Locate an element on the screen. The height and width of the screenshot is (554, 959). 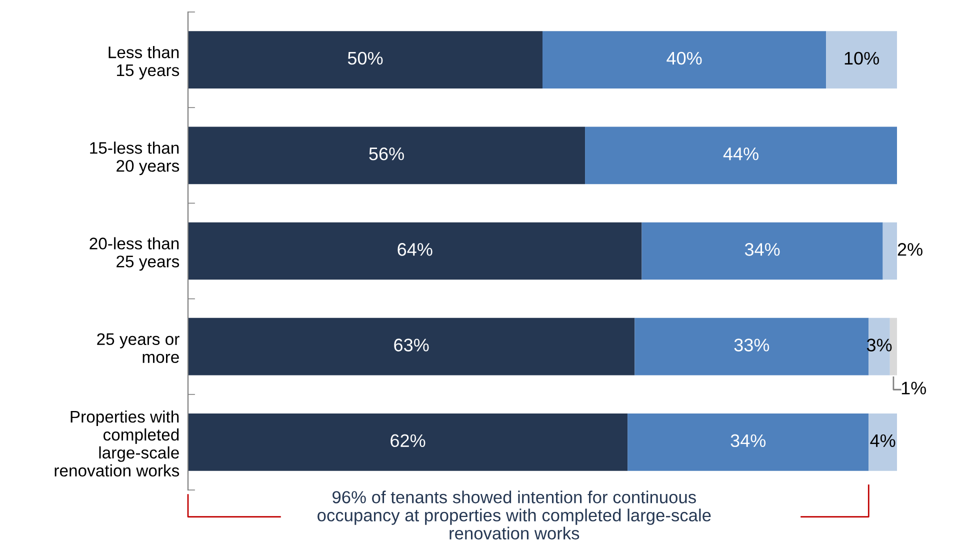
data-label: 64% is located at coordinates (415, 249).